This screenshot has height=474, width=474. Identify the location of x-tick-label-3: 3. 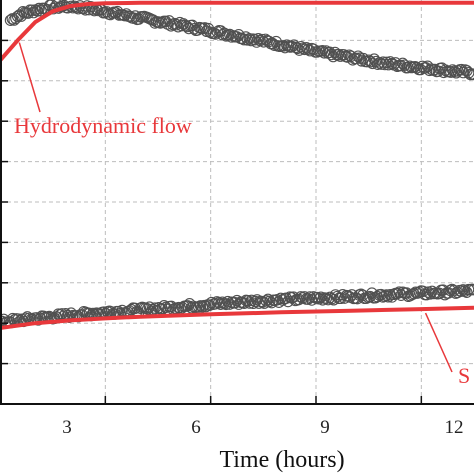
(67, 427).